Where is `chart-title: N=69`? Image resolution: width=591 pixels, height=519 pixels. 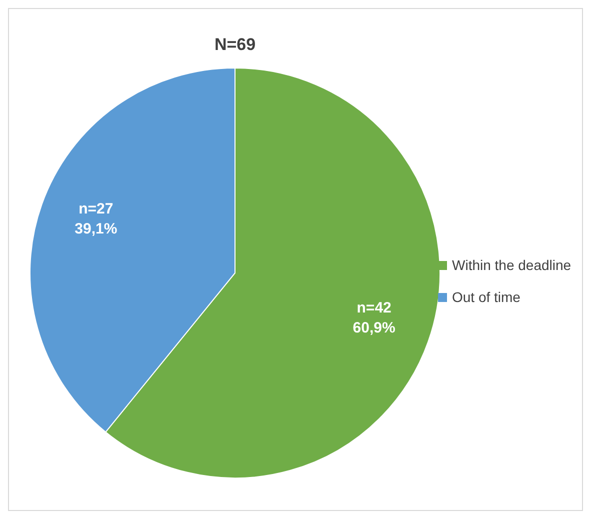
chart-title: N=69 is located at coordinates (235, 44).